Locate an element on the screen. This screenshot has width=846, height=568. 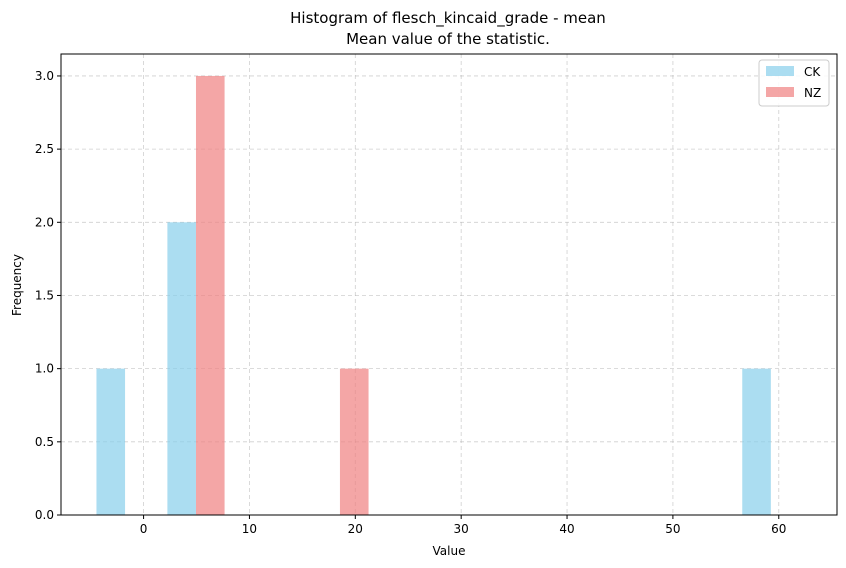
y-axis-ticks: 0.0 0.5 1.0 1.5 2.0 2.5 3.0 is located at coordinates (48, 295).